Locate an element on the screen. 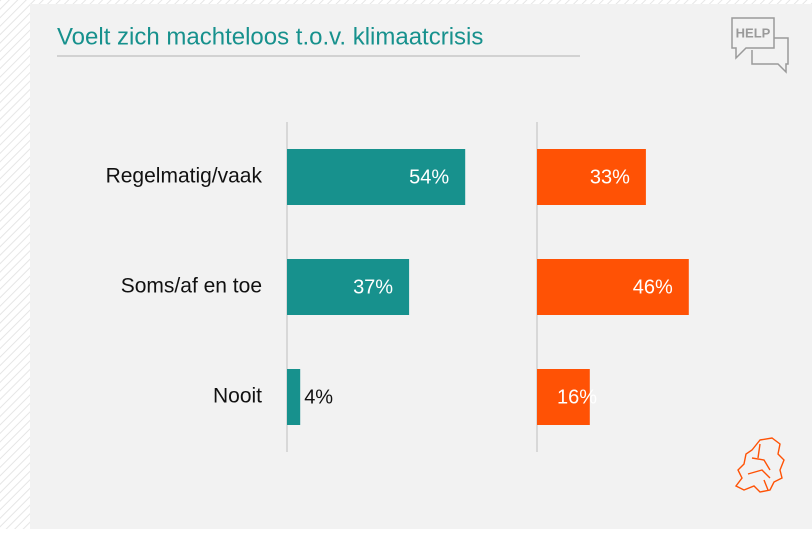 This screenshot has width=812, height=534. category-label: Soms/af en toe is located at coordinates (191, 286).